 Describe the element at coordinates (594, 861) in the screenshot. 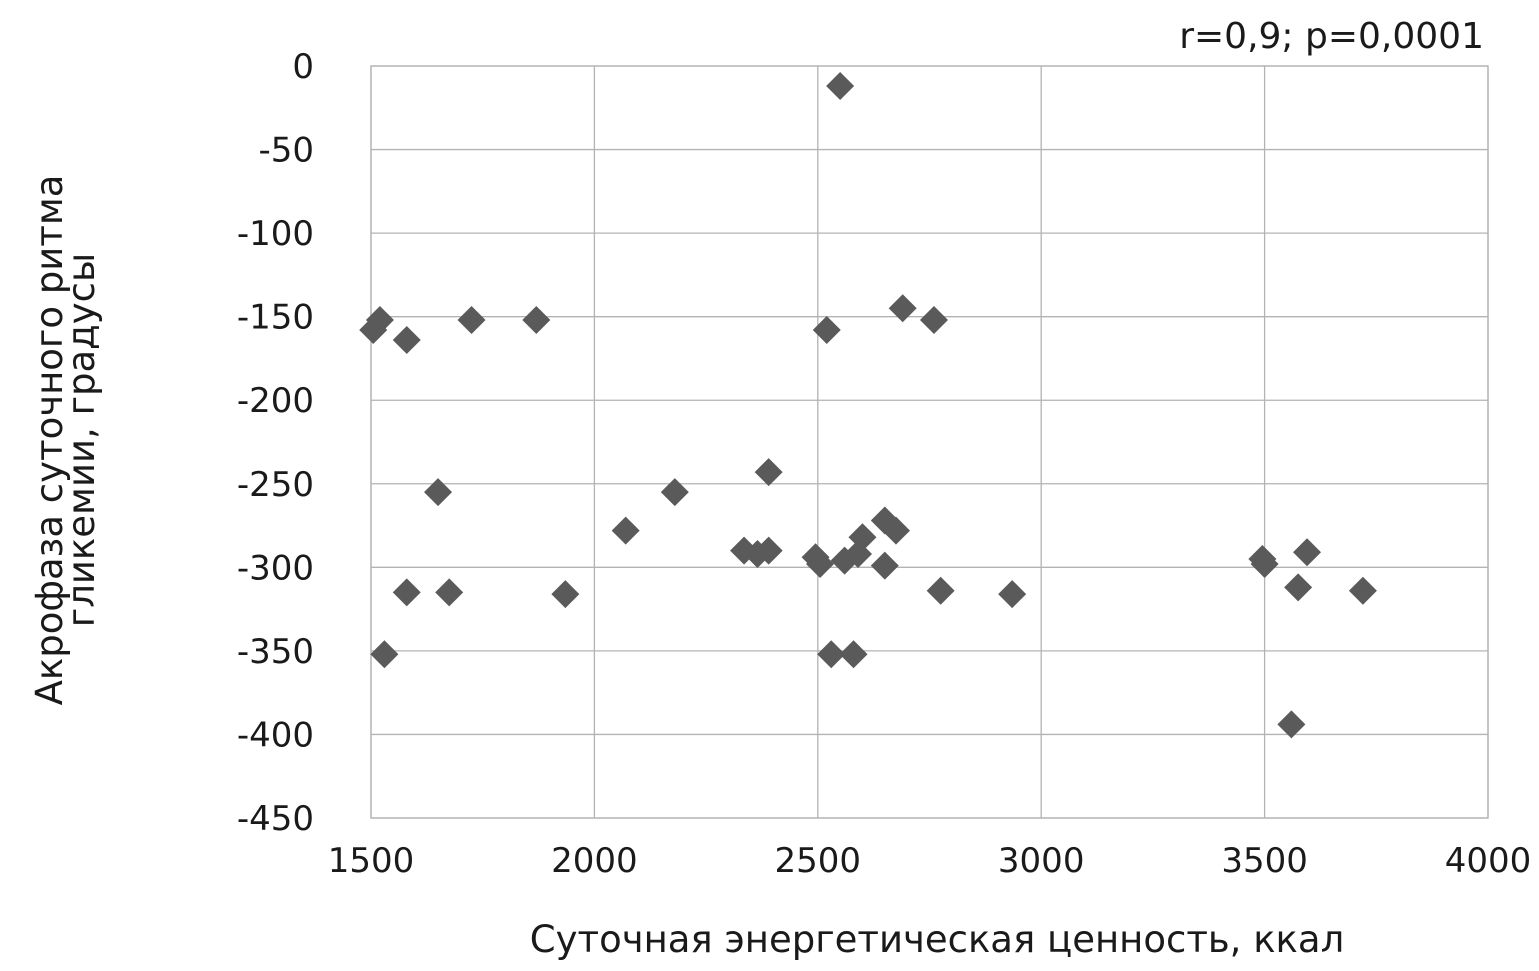

I see `x-tick-label: 2000` at that location.